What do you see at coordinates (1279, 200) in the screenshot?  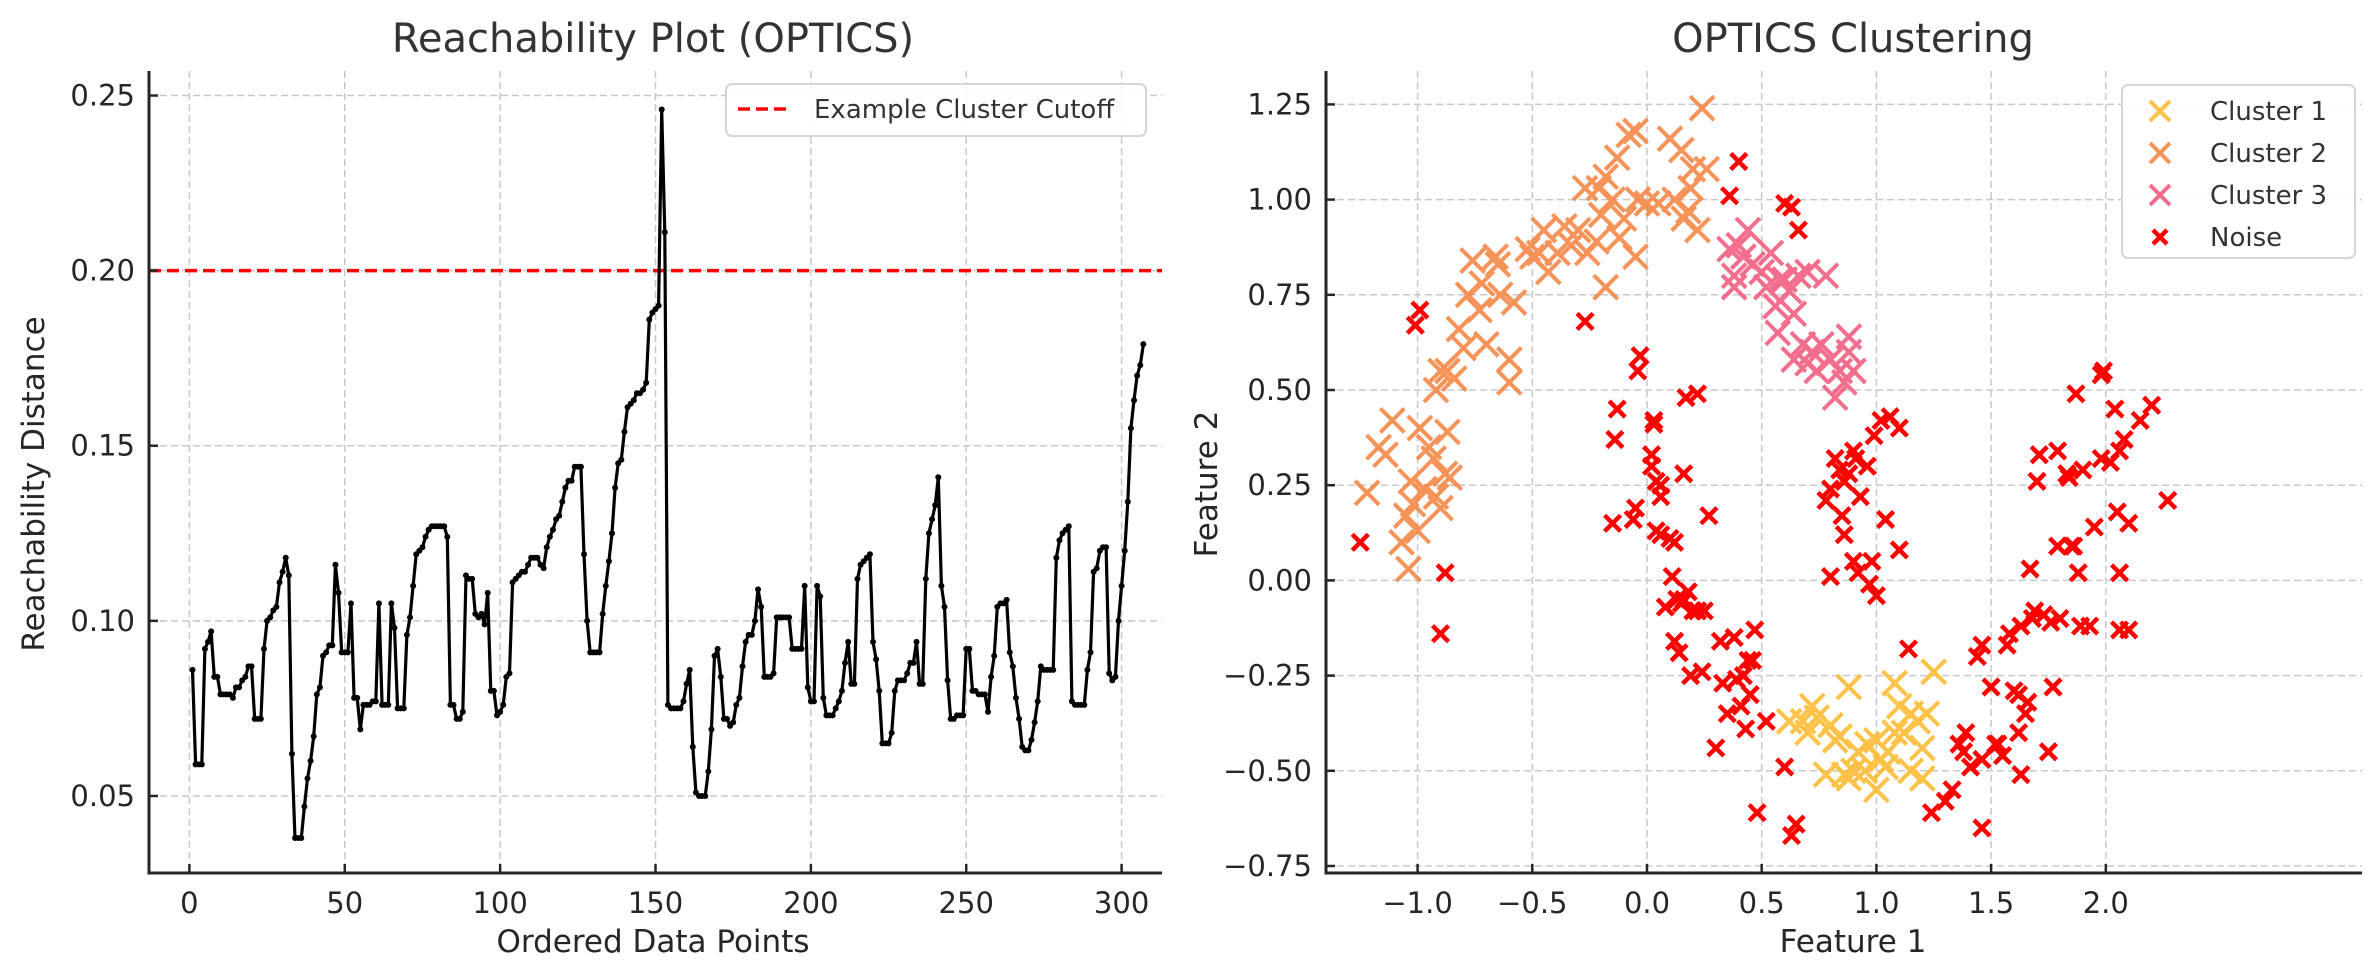 I see `y-tick-label: 1.00` at bounding box center [1279, 200].